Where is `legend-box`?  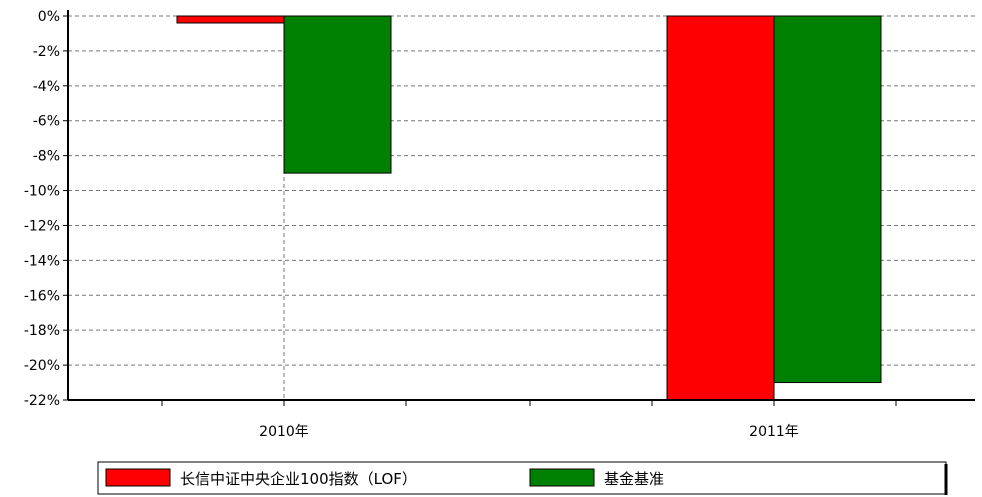
legend-box is located at coordinates (522, 478).